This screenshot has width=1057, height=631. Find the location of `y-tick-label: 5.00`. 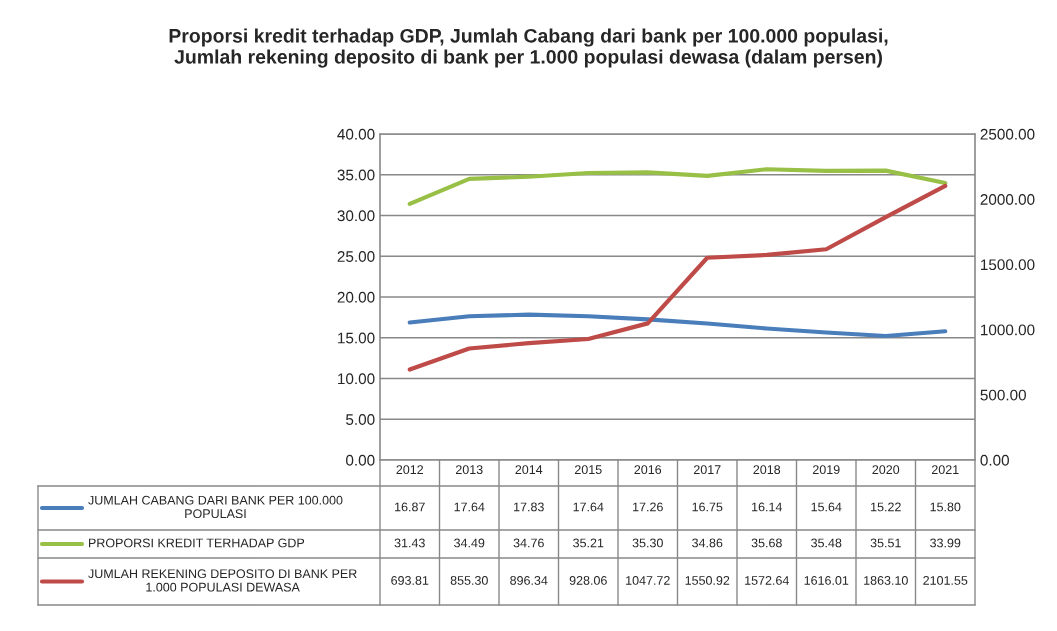

y-tick-label: 5.00 is located at coordinates (360, 419).